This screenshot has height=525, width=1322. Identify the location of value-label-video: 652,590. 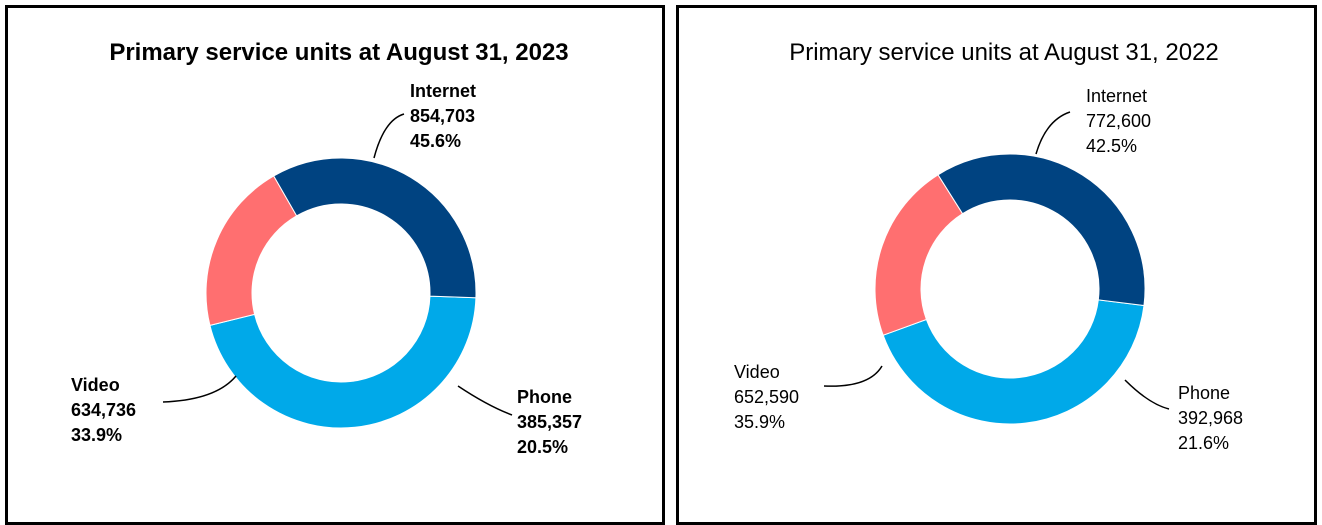
(766, 397).